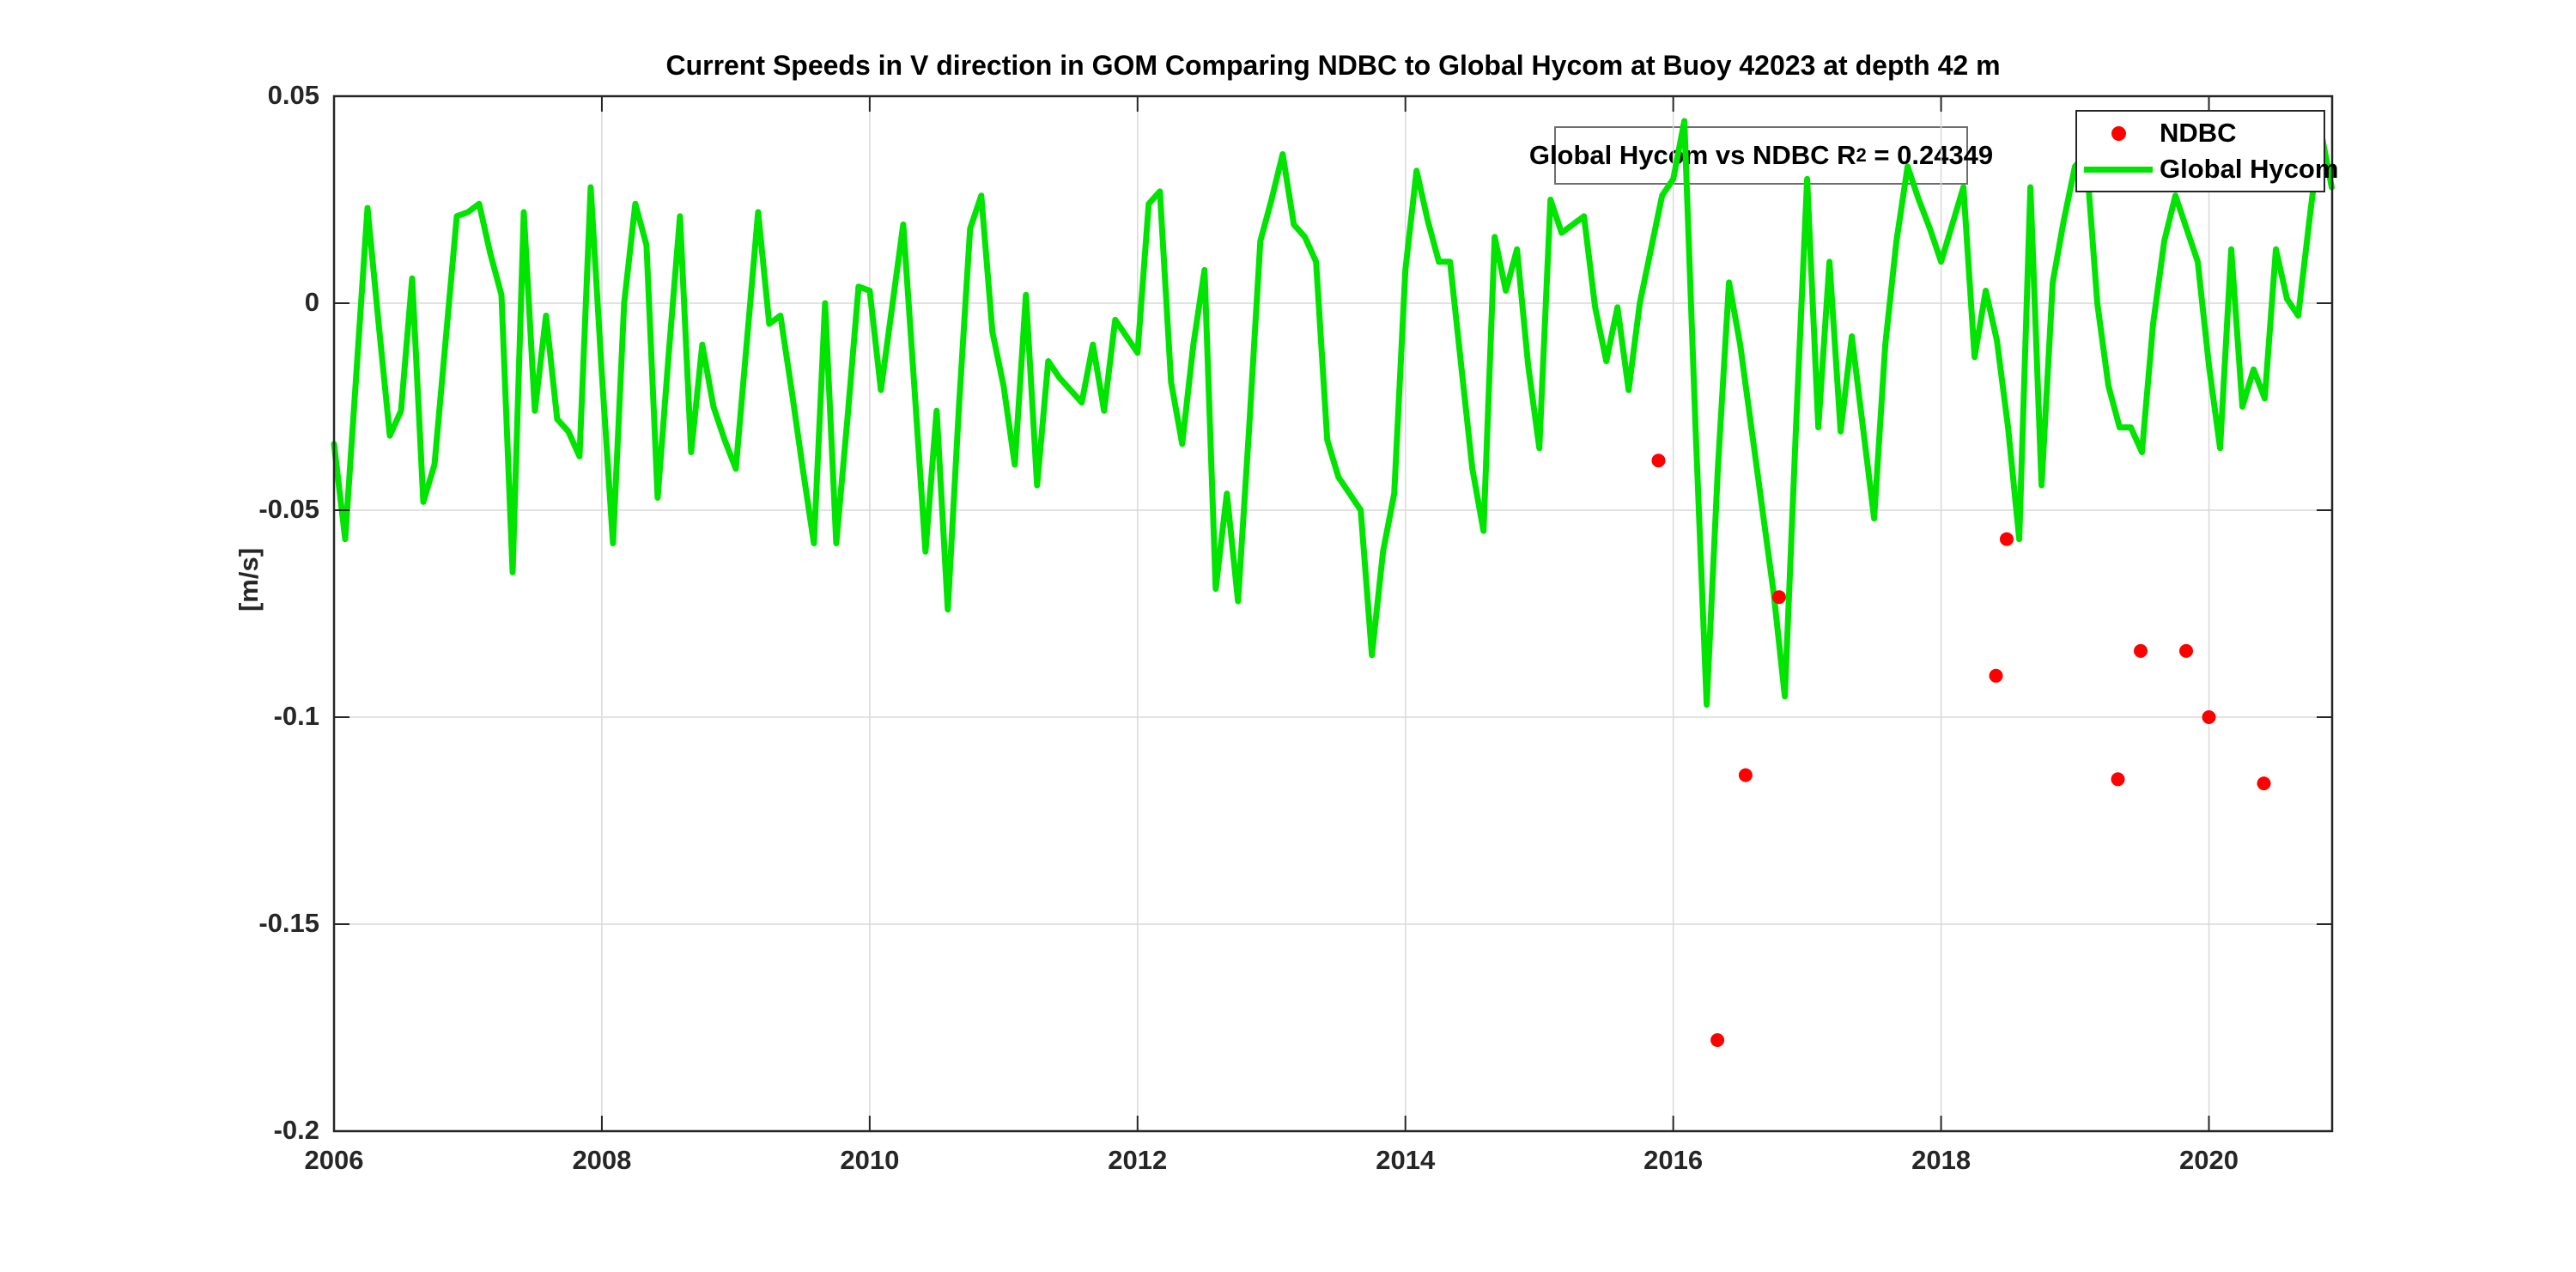 This screenshot has height=1272, width=2576. What do you see at coordinates (2209, 1160) in the screenshot?
I see `x-tick-label: 2020` at bounding box center [2209, 1160].